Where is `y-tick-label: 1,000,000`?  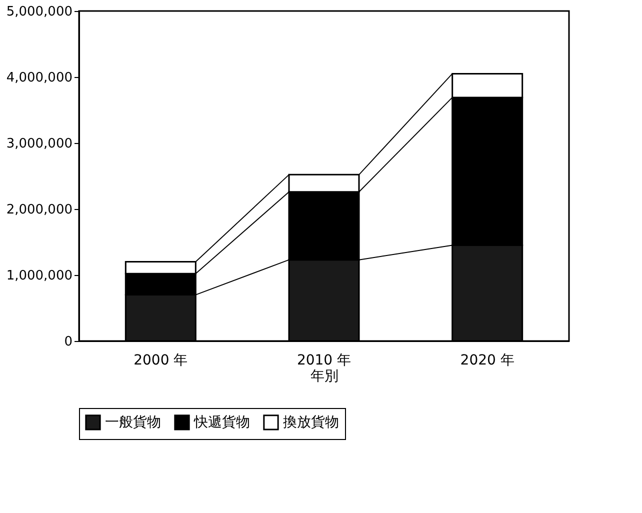
y-tick-label: 1,000,000 is located at coordinates (39, 276).